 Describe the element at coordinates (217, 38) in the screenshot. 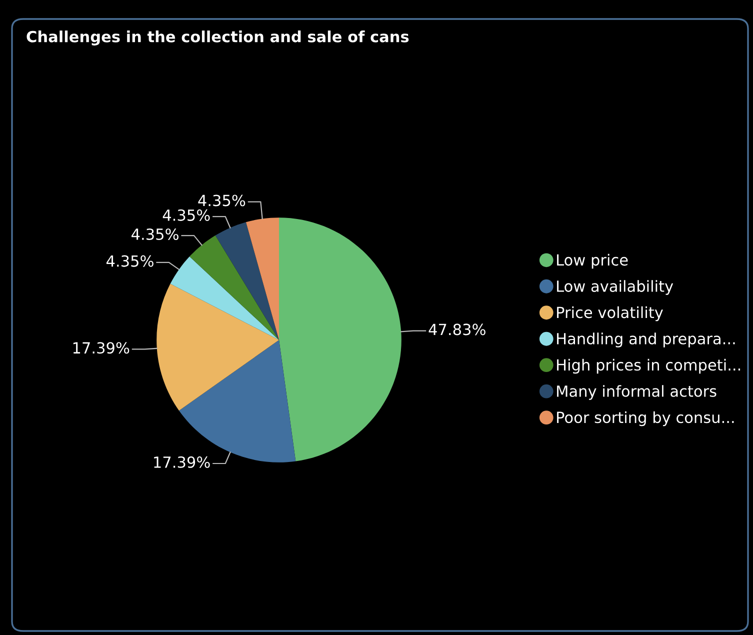

I see `chart-title: Challenges in the collection and sale of cans` at that location.